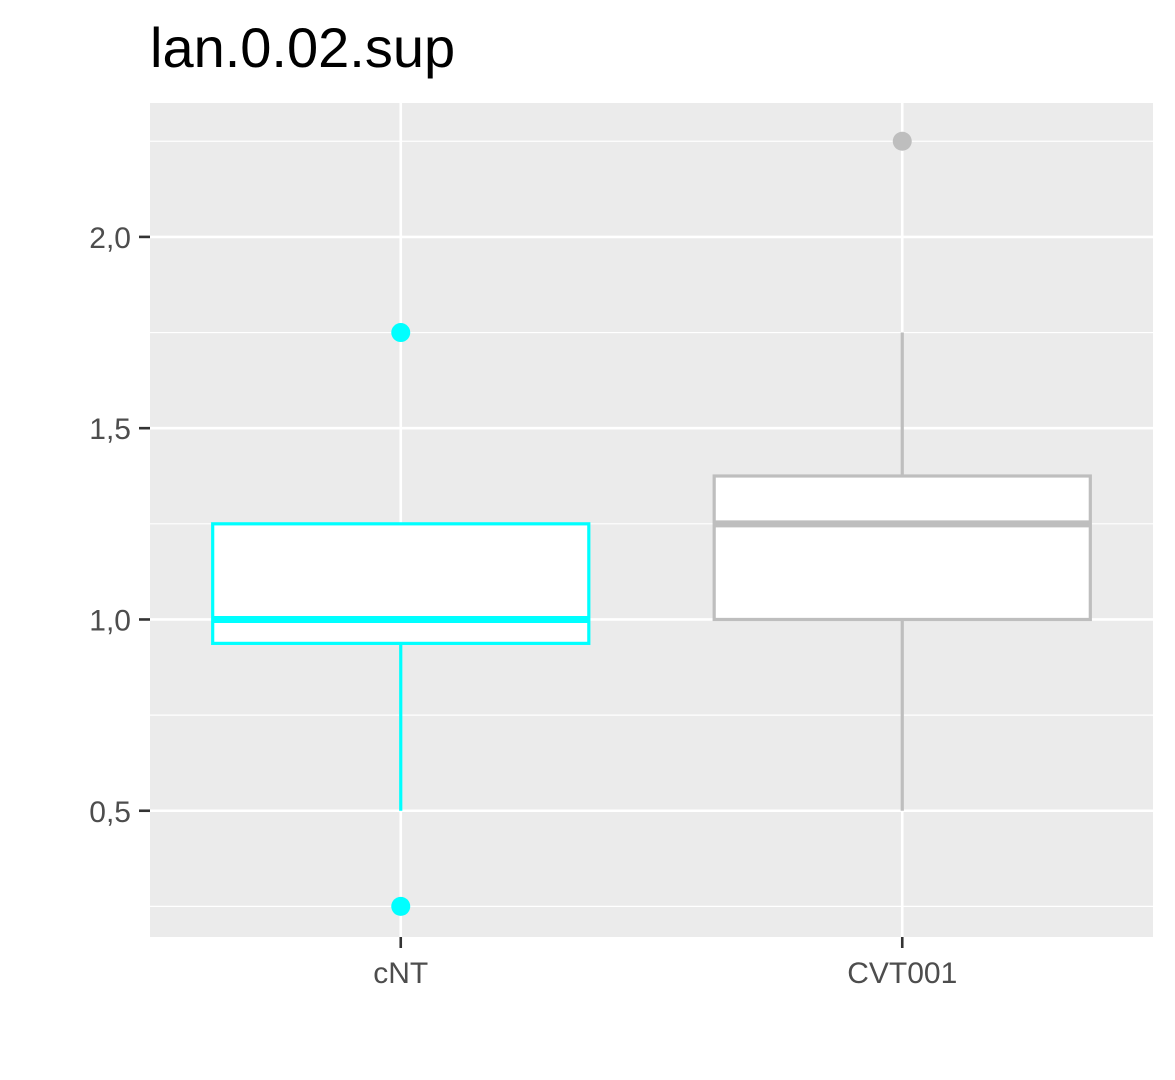 The height and width of the screenshot is (1080, 1175). What do you see at coordinates (119, 525) in the screenshot?
I see `y-axis: 0,5 1,0 1,5 2,0` at bounding box center [119, 525].